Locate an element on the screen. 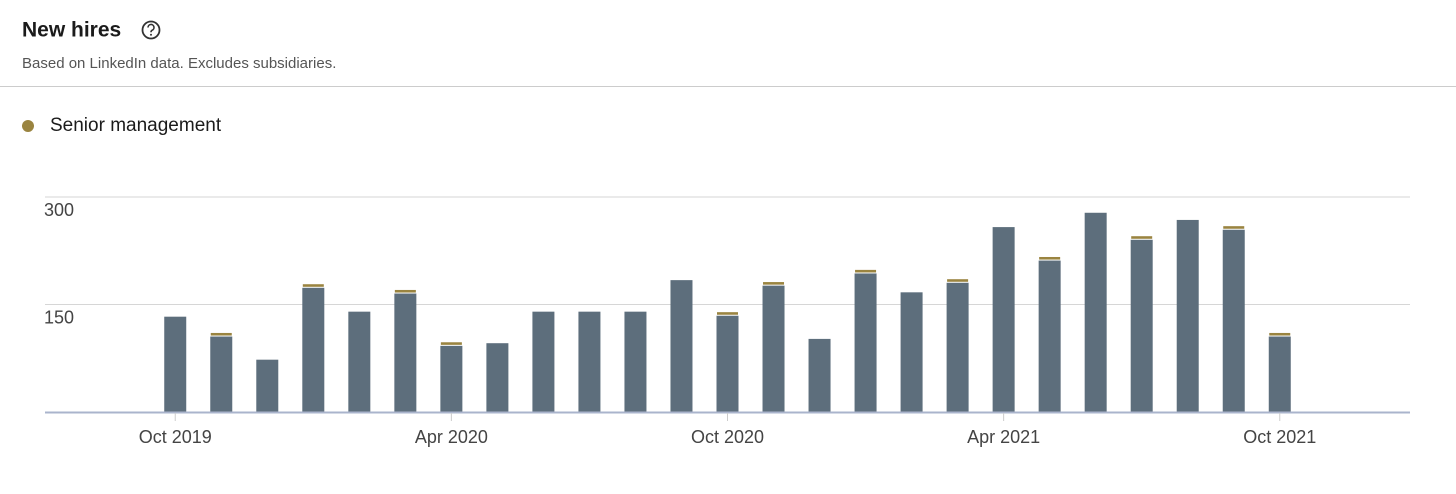 The image size is (1456, 494). legend-label: Senior management is located at coordinates (136, 125).